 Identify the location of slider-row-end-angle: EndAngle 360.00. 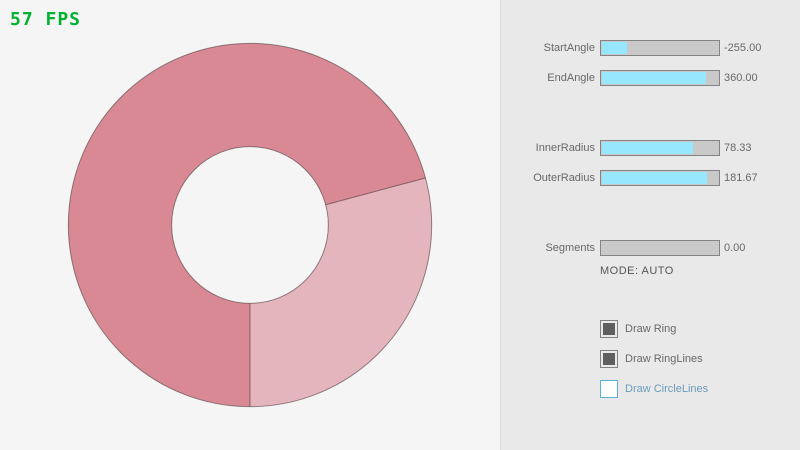
(400, 78).